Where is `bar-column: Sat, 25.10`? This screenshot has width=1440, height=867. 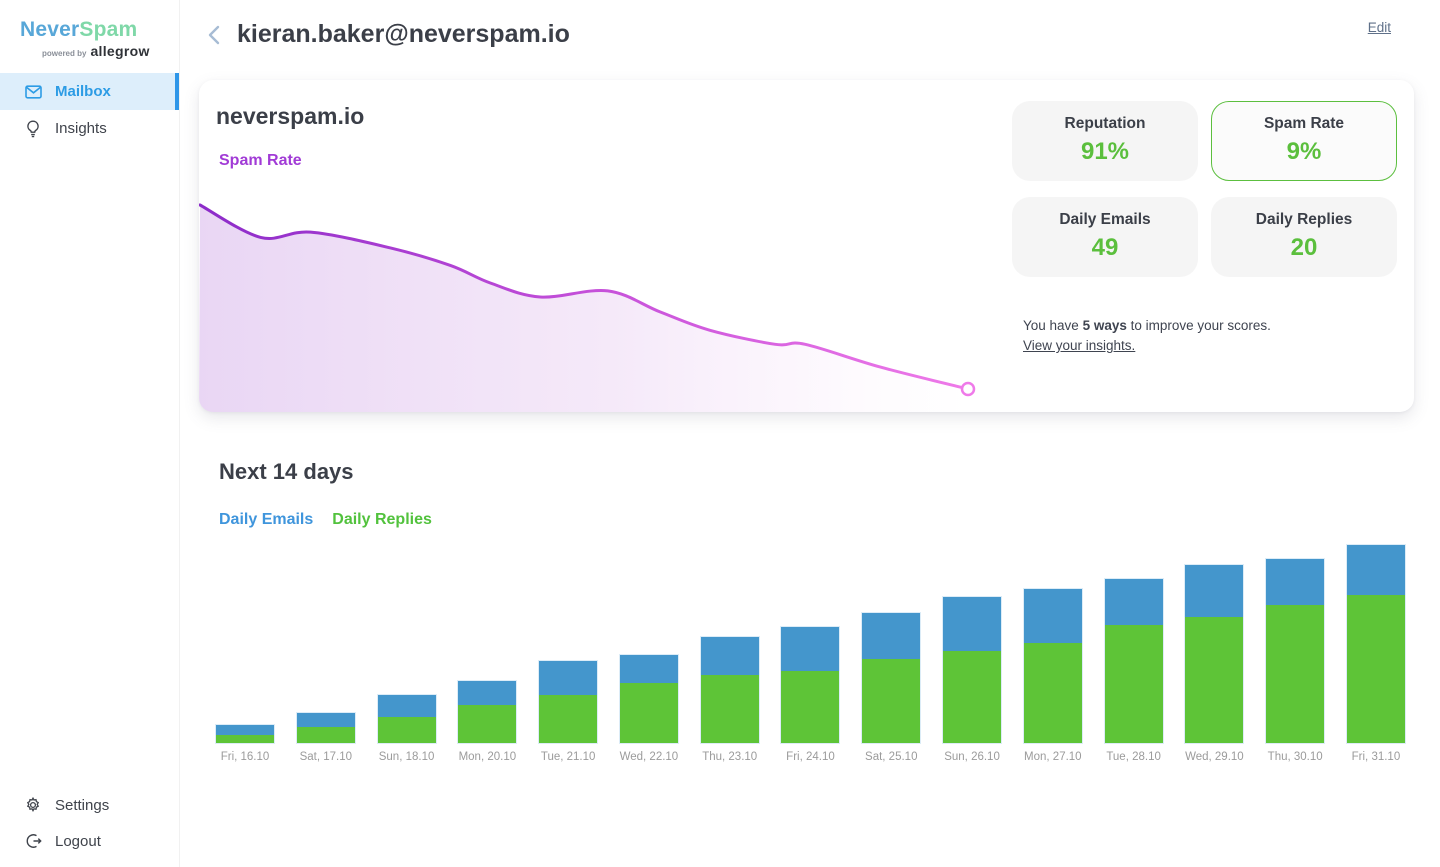
bar-column: Sat, 25.10 is located at coordinates (891, 654).